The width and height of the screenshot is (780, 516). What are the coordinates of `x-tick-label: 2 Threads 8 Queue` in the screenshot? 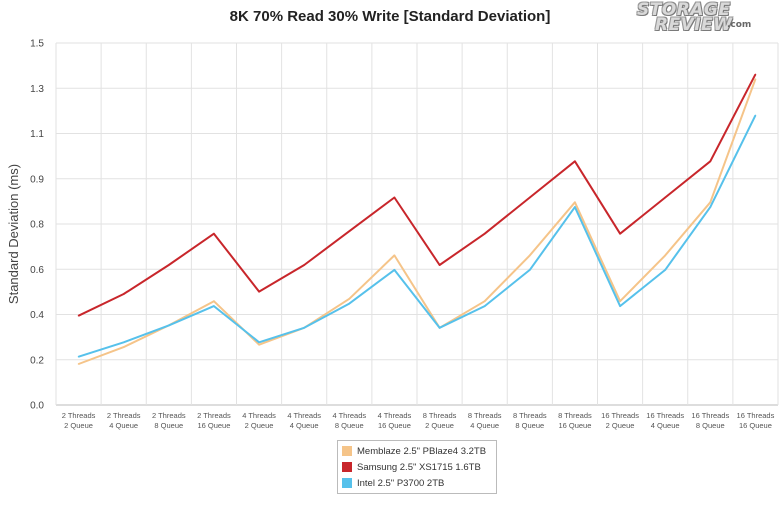 It's located at (169, 420).